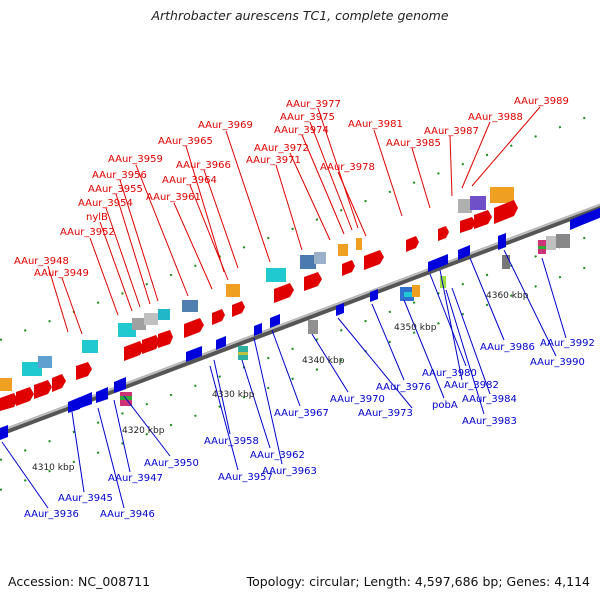 This screenshot has width=600, height=600. What do you see at coordinates (415, 328) in the screenshot?
I see `tick-label: 4350 kbp` at bounding box center [415, 328].